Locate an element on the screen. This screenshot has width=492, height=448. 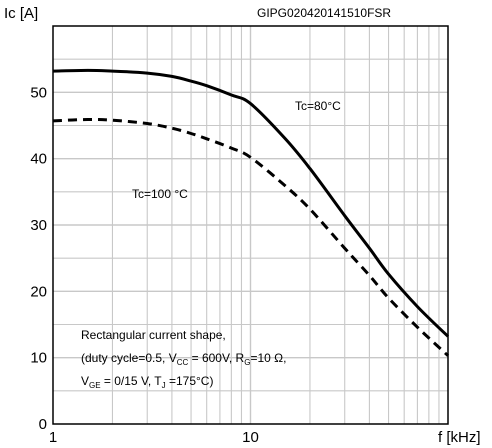
tc100-annotation: Tc=100 °C is located at coordinates (160, 194).